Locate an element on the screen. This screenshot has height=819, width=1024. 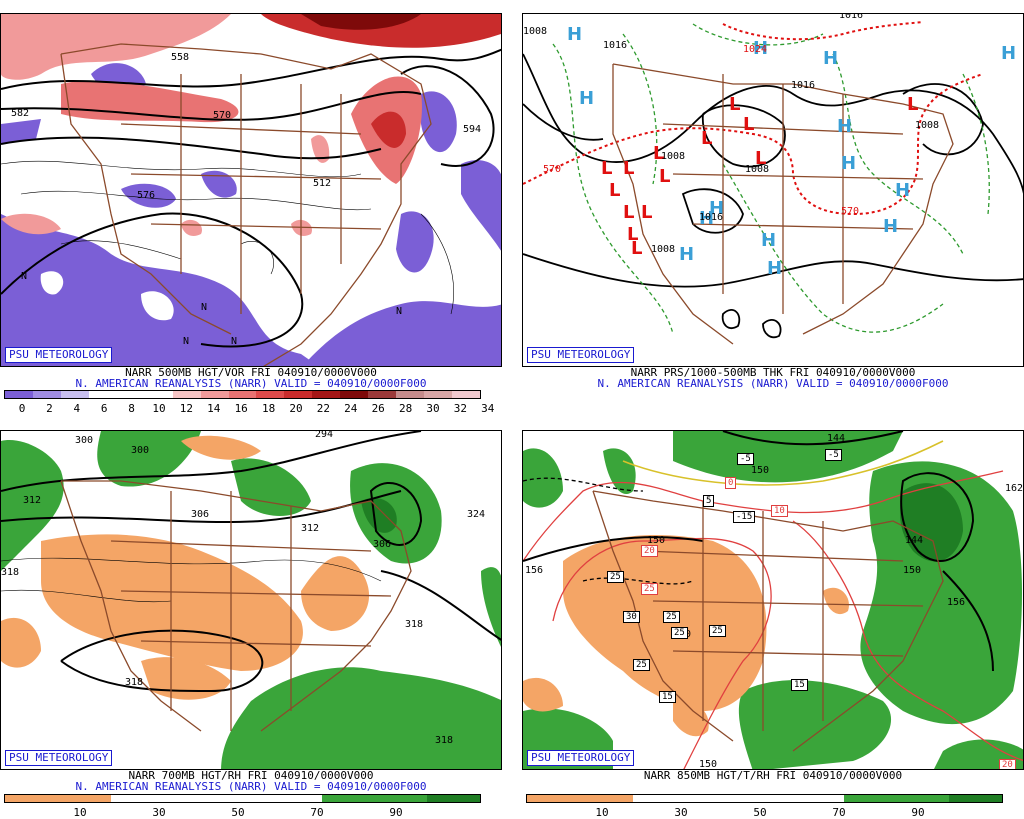
temperature-label: -15 is located at coordinates (744, 517).